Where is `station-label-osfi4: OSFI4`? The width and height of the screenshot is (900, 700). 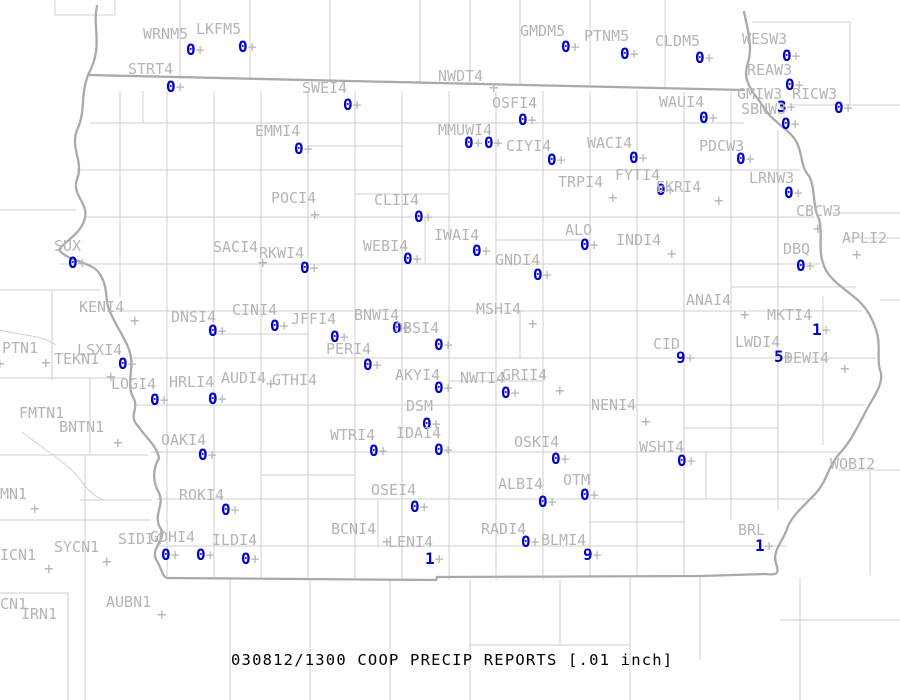
station-label-osfi4: OSFI4 is located at coordinates (515, 103).